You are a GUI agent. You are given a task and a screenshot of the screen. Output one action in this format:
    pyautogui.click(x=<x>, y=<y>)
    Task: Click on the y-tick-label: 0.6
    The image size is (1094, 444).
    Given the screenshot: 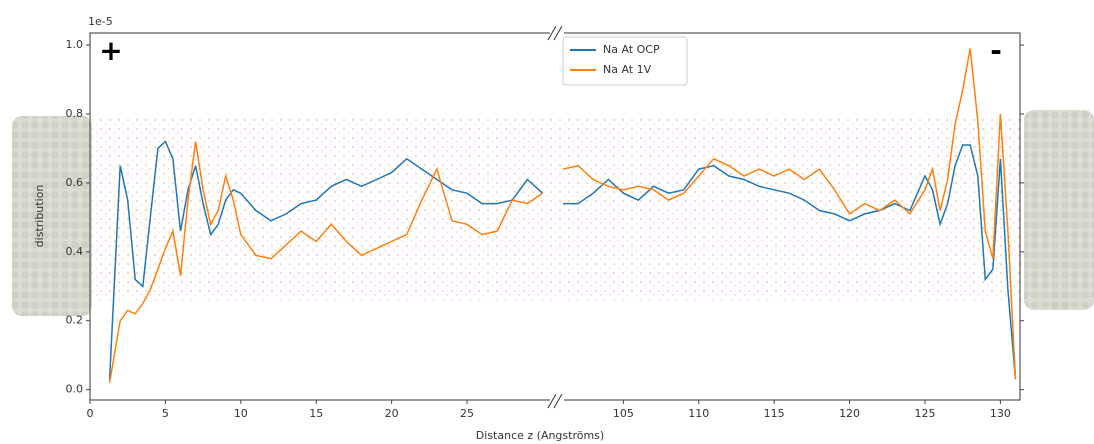 What is the action you would take?
    pyautogui.click(x=75, y=182)
    